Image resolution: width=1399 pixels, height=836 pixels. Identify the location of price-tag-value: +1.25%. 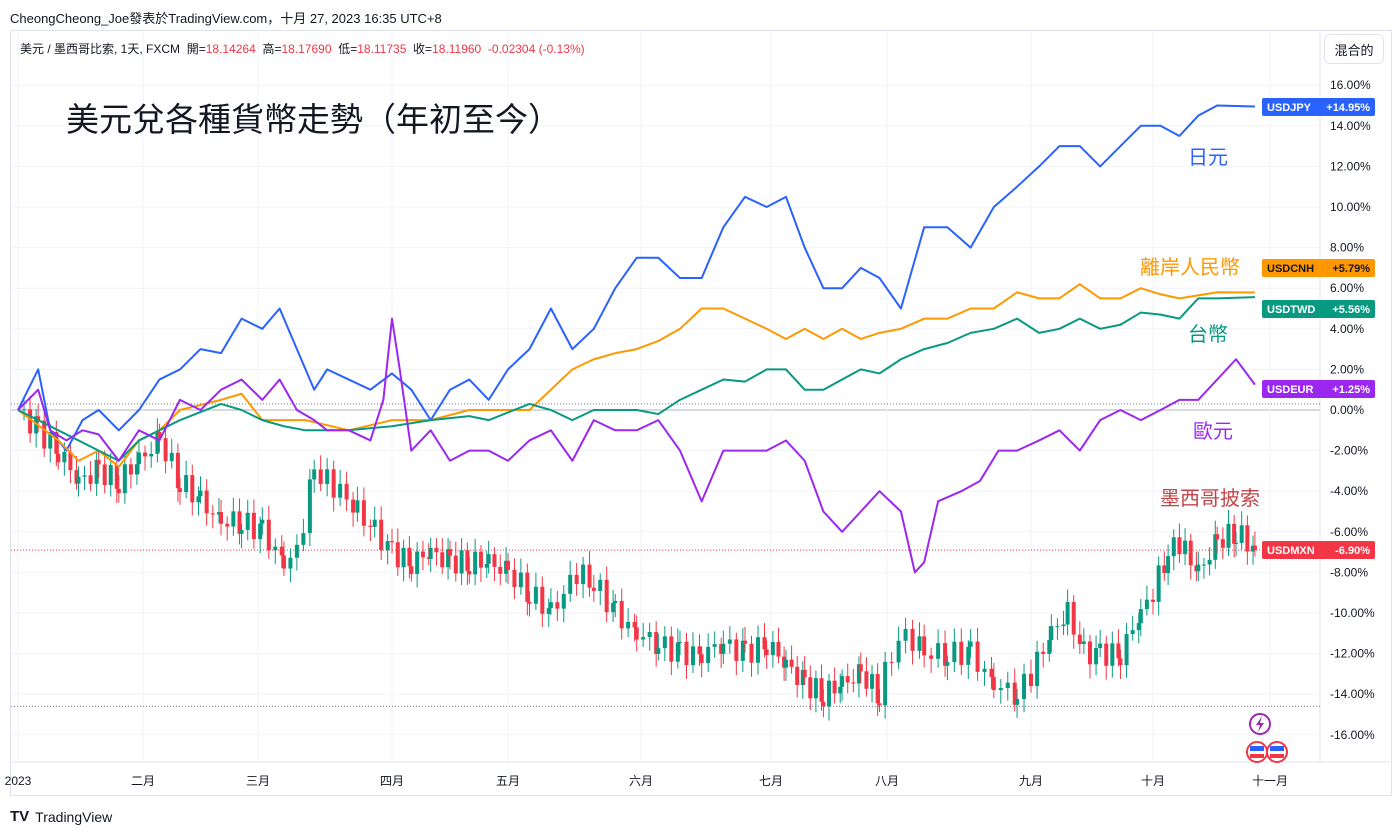
(1351, 390).